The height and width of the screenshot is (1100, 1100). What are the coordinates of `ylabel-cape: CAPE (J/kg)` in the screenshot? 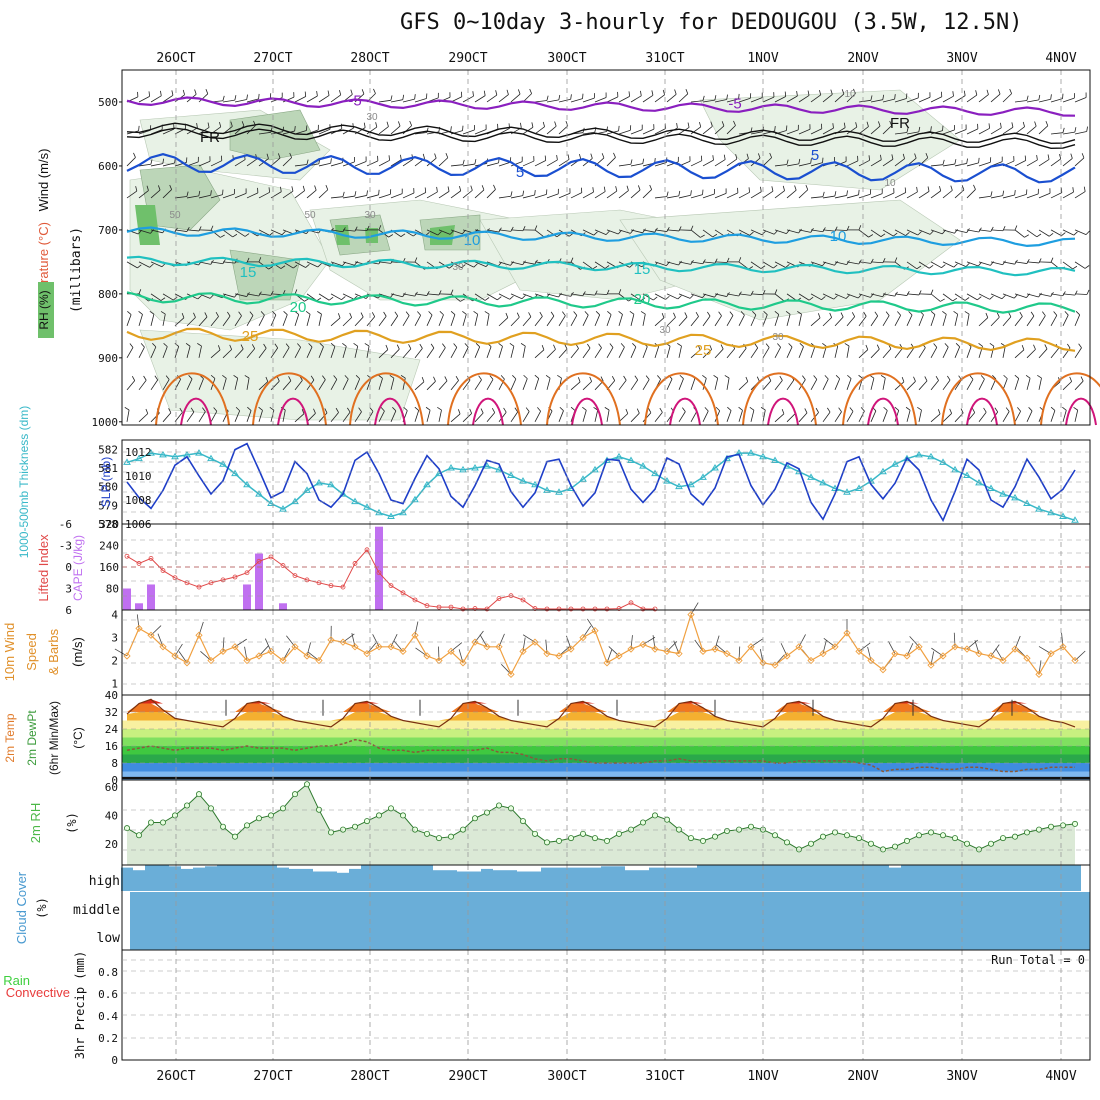 It's located at (78, 568).